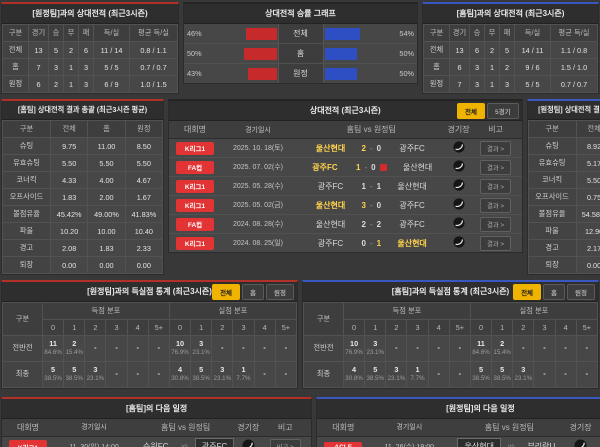 This screenshot has height=447, width=600. What do you see at coordinates (144, 248) in the screenshot?
I see `cell: 2.33` at bounding box center [144, 248].